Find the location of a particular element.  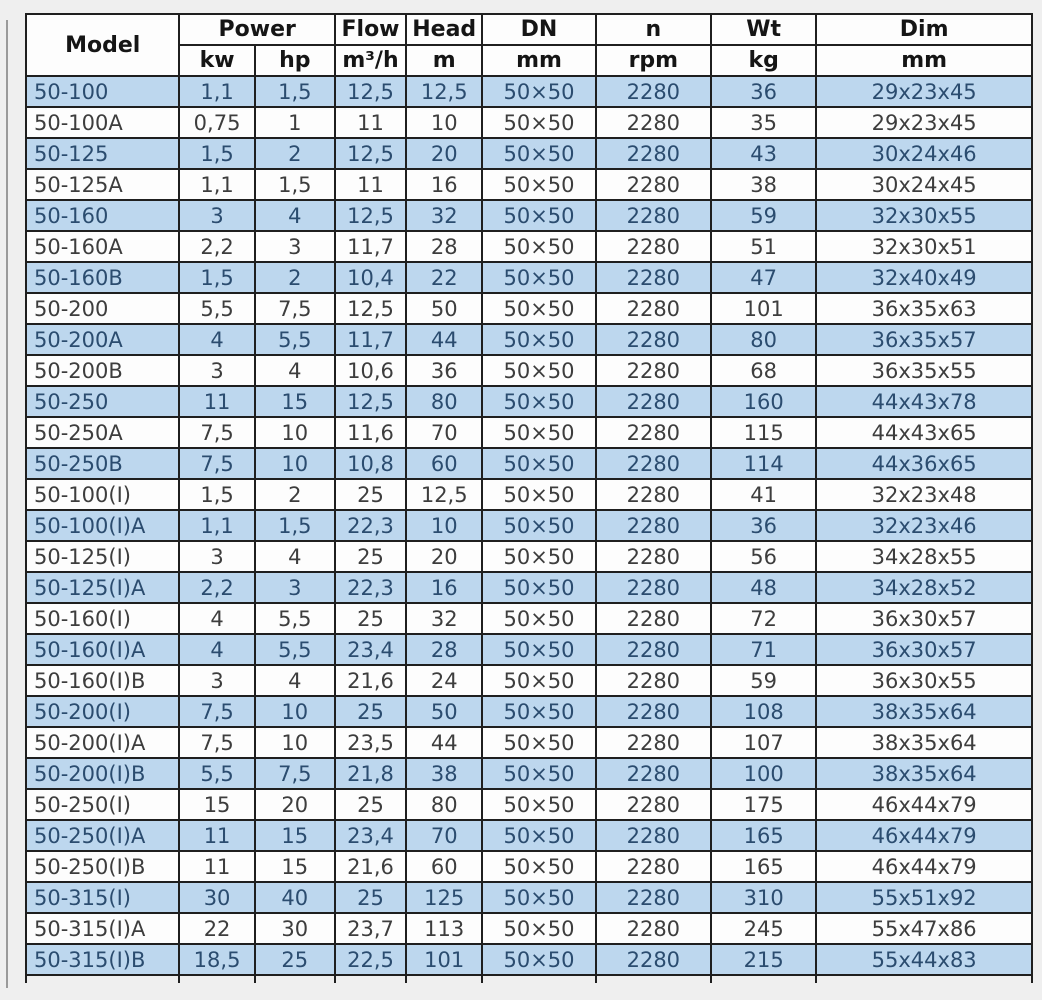

header-row-units: kw hp m³/h m mm rpm kg mm is located at coordinates (529, 60).